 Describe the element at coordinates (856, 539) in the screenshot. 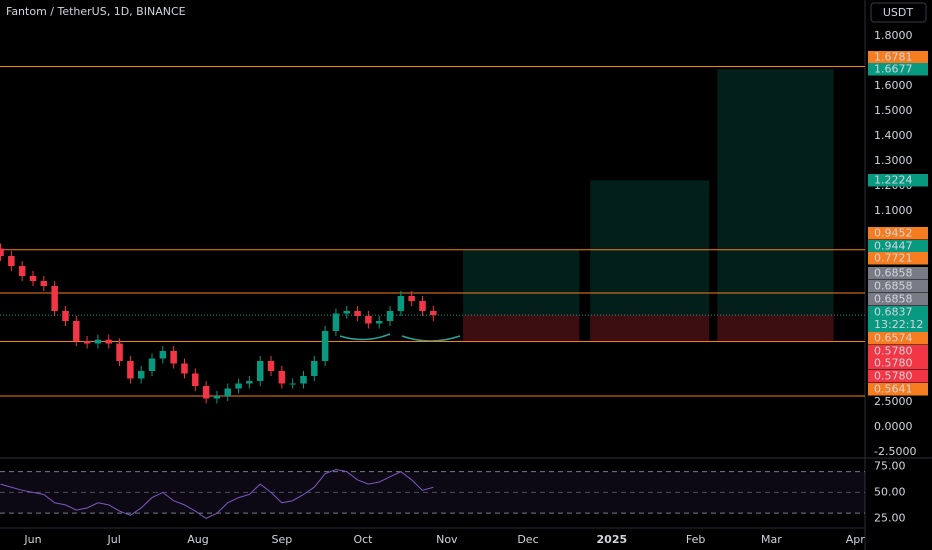

I see `x-tick-label: Apr` at that location.